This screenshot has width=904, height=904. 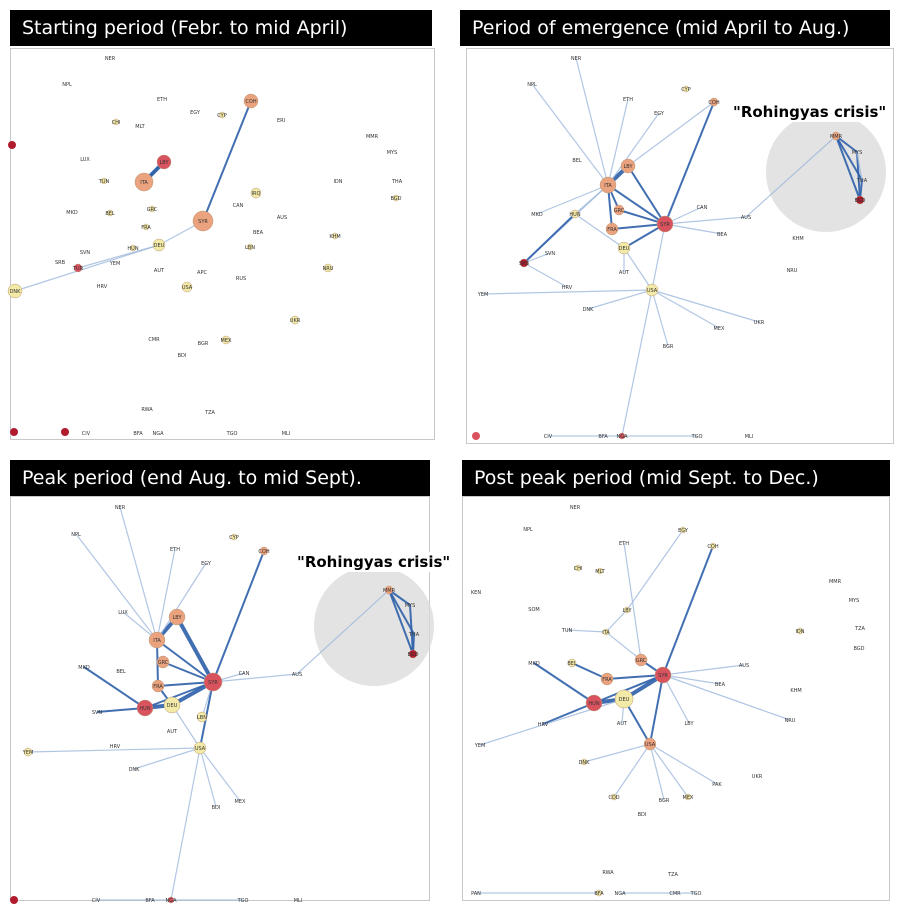 What do you see at coordinates (567, 292) in the screenshot?
I see `edge-2-usa-yem` at bounding box center [567, 292].